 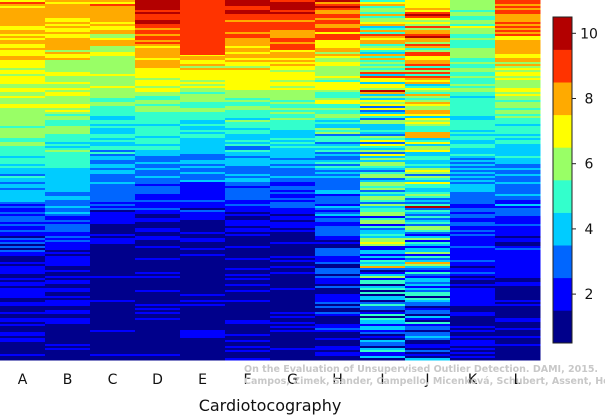 What do you see at coordinates (426, 380) in the screenshot?
I see `x-tick-label: J` at bounding box center [426, 380].